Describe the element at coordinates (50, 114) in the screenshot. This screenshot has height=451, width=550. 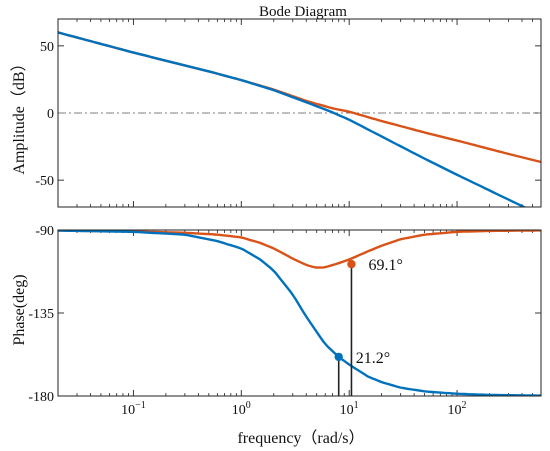
I see `y-tick-label: 0` at that location.